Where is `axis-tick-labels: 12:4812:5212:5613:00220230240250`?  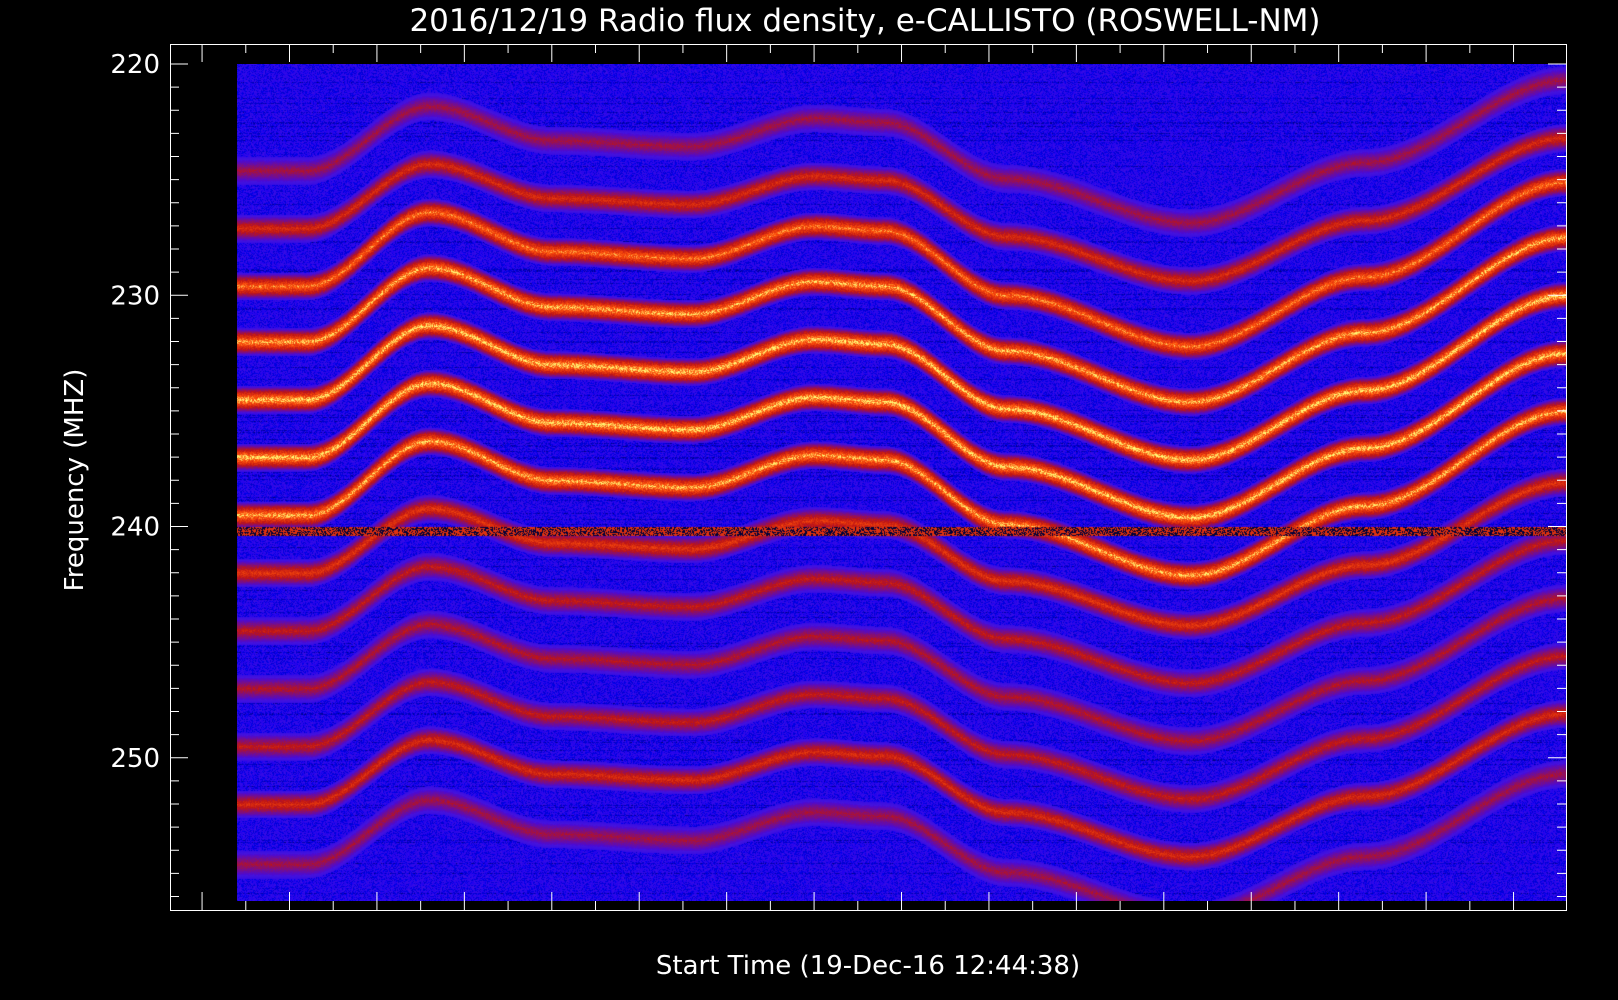 axis-tick-labels: 12:4812:5212:5613:00220230240250 is located at coordinates (135, 412).